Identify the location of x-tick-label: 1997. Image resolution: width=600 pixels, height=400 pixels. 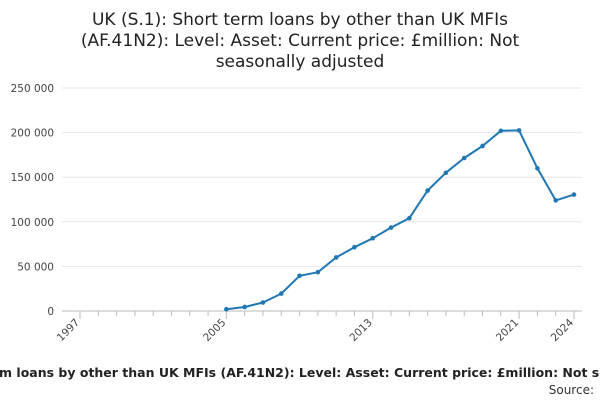
(68, 330).